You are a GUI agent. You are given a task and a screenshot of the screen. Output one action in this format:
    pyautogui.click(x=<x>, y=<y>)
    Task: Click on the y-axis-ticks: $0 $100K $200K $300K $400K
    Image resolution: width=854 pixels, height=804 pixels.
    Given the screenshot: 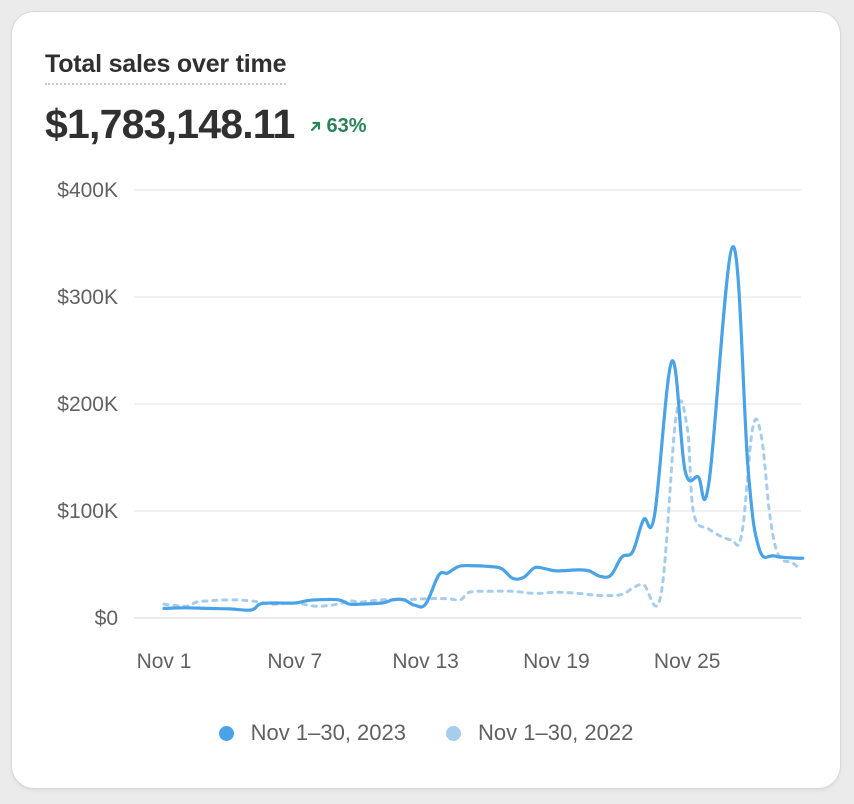 What is the action you would take?
    pyautogui.click(x=87, y=404)
    